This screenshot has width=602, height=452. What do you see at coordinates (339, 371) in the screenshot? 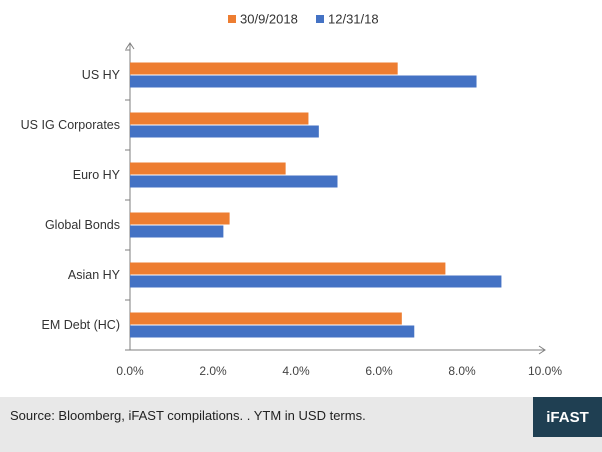
I see `x-tick-labels: 0.0% 2.0% 4.0% 6.0% 8.0% 10.0%` at bounding box center [339, 371].